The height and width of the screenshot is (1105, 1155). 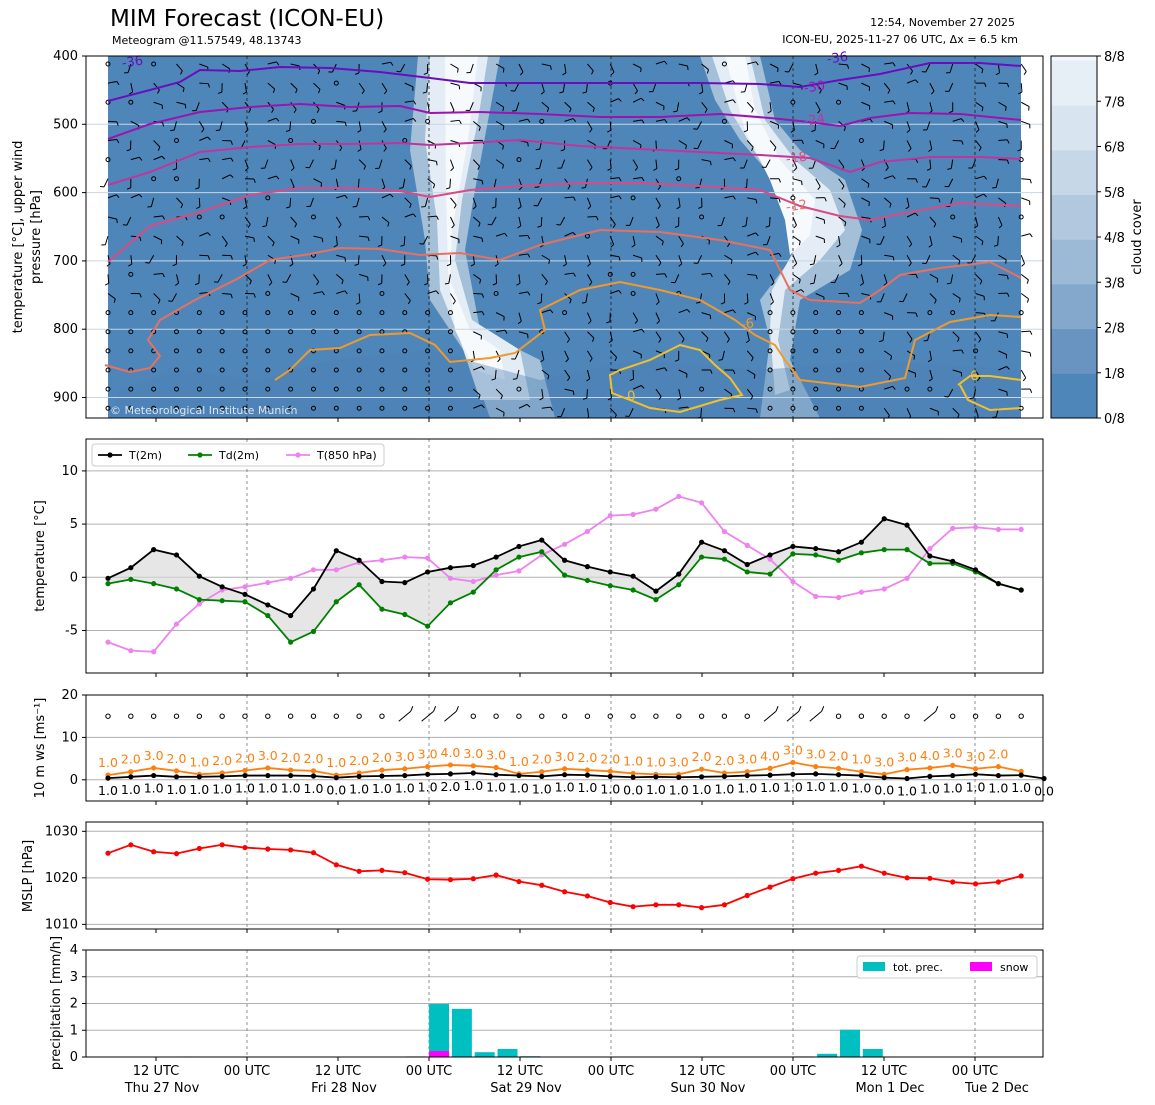 I want to click on time-tick-label: 12 UTC, so click(x=156, y=1071).